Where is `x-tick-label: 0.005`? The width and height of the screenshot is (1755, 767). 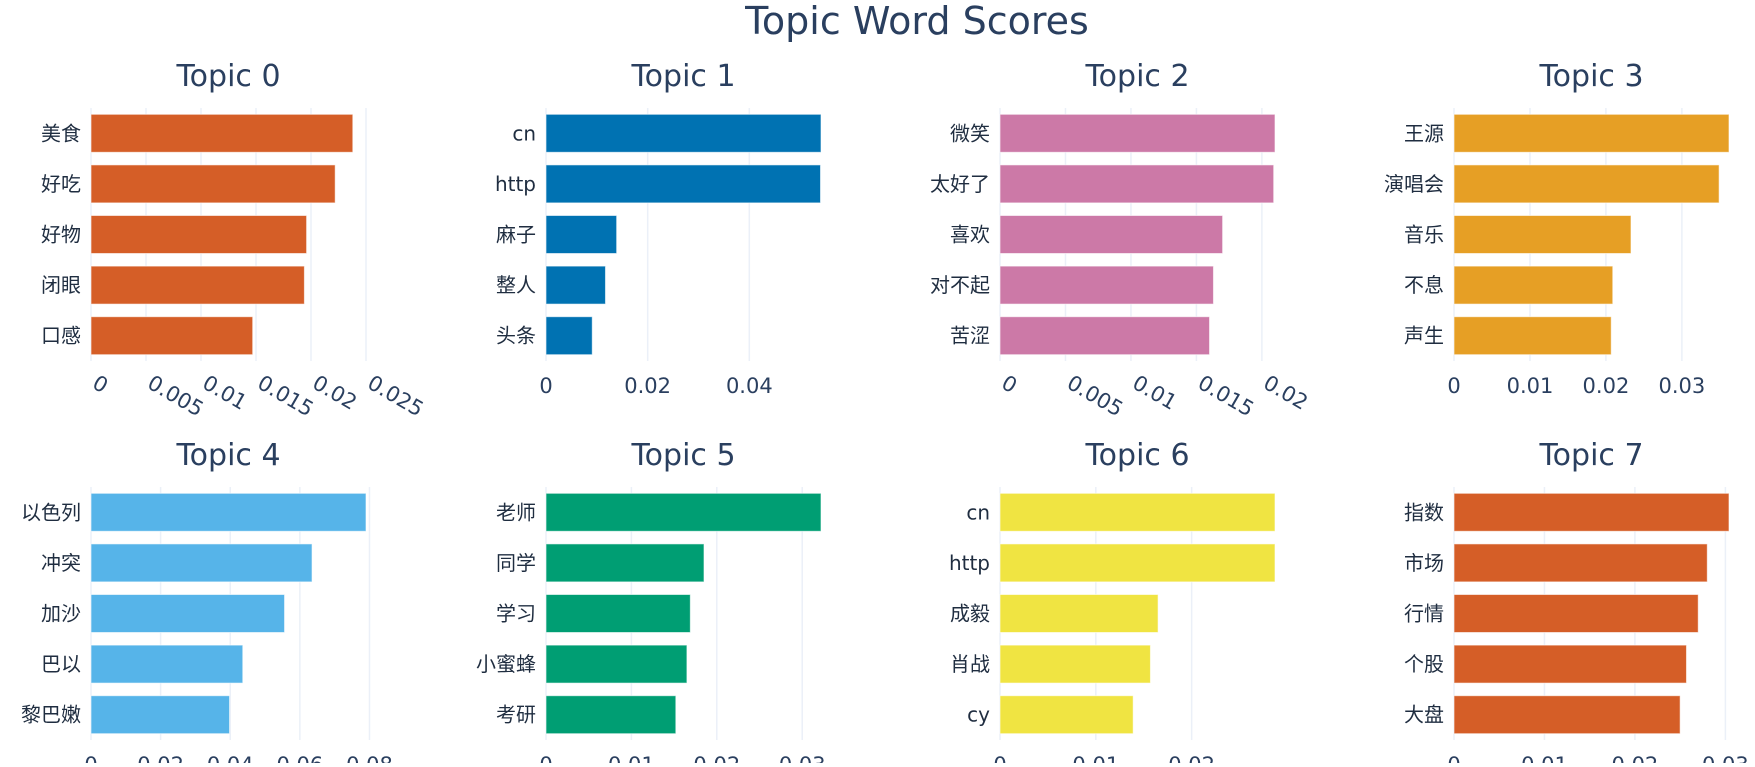
x-tick-label: 0.005 is located at coordinates (176, 396).